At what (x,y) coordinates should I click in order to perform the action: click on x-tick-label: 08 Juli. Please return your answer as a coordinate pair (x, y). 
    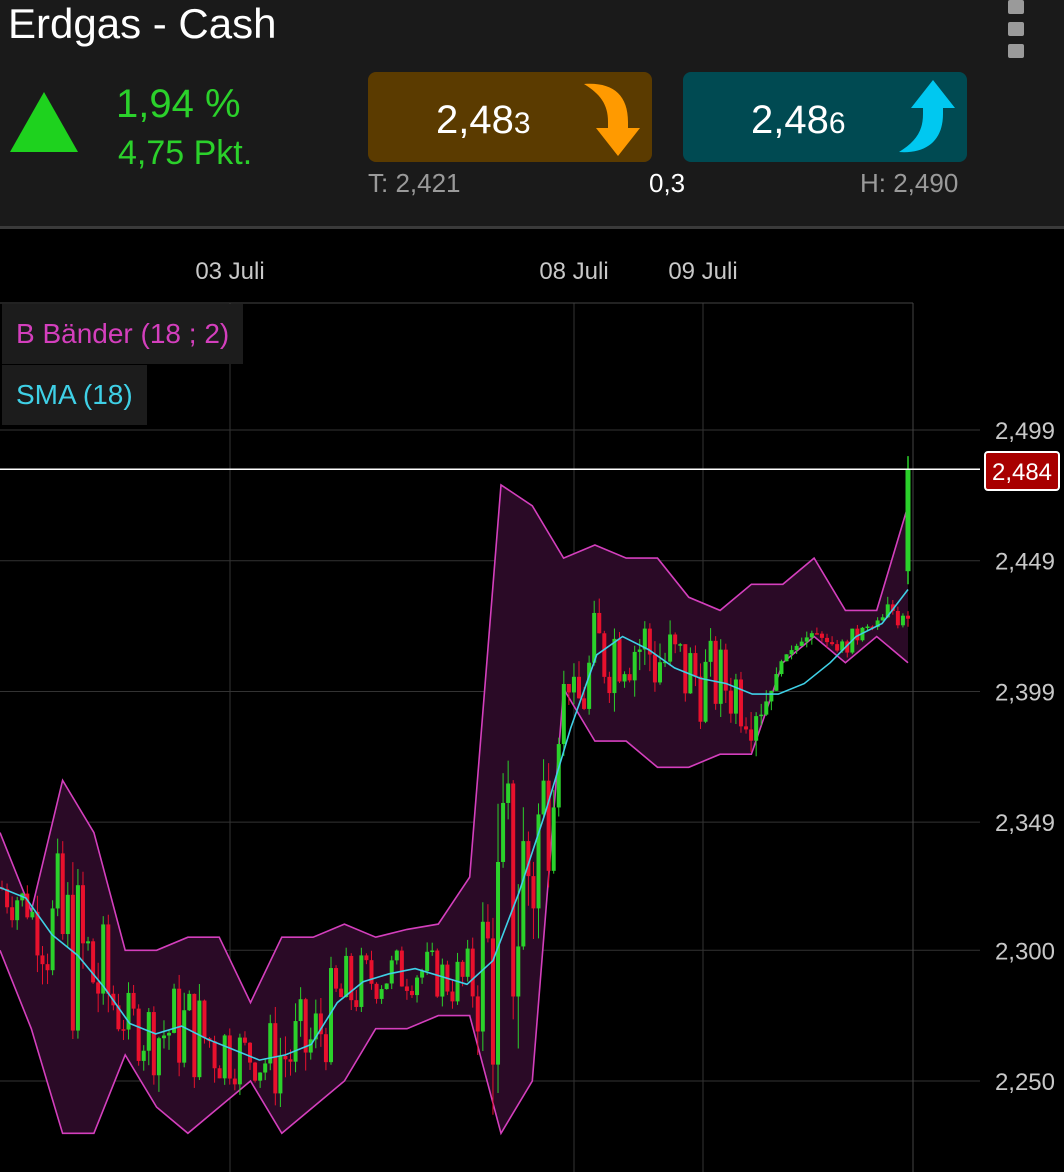
    Looking at the image, I should click on (573, 271).